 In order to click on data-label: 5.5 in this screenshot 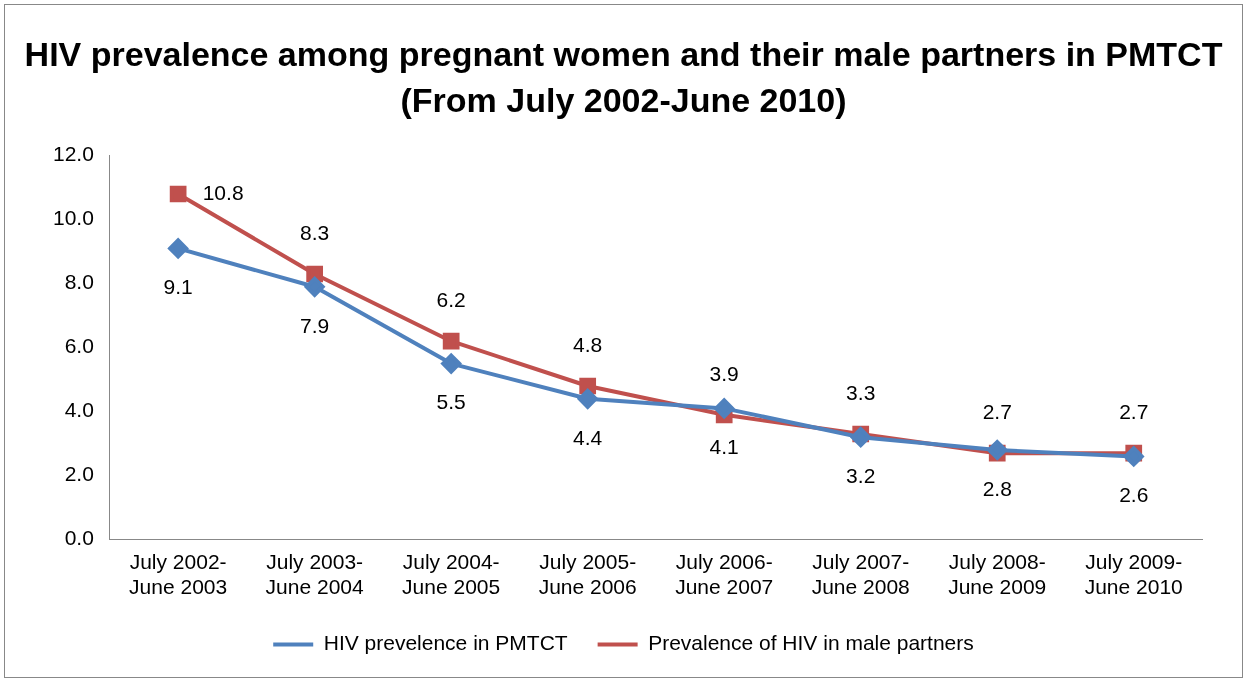, I will do `click(451, 402)`.